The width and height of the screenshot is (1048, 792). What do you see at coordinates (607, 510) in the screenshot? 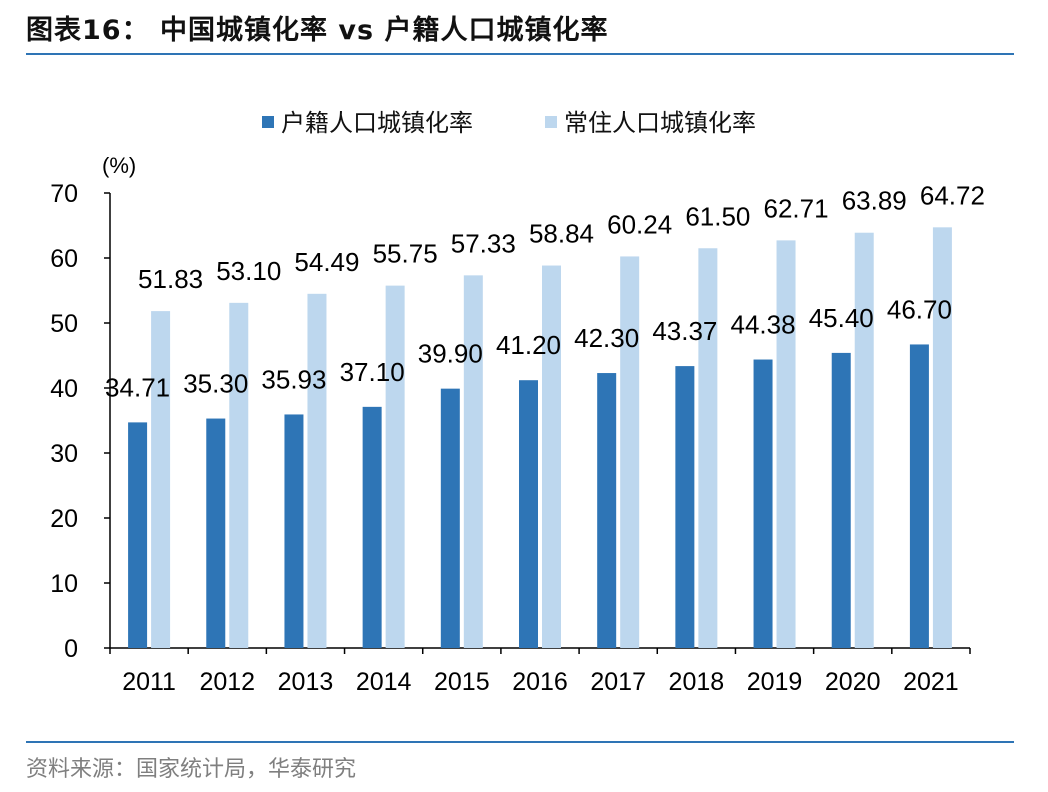
I see `bar-hukou-2017` at bounding box center [607, 510].